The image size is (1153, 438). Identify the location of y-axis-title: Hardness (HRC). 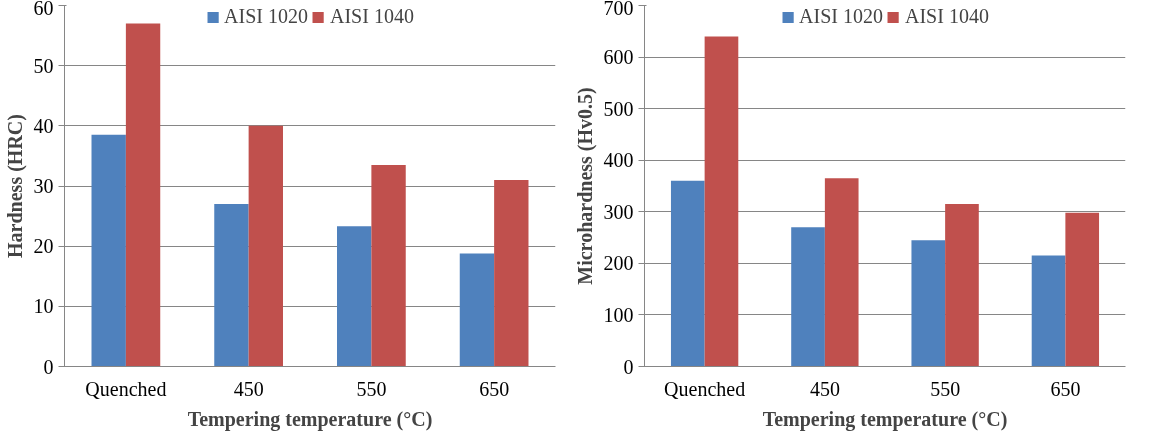
(15, 186).